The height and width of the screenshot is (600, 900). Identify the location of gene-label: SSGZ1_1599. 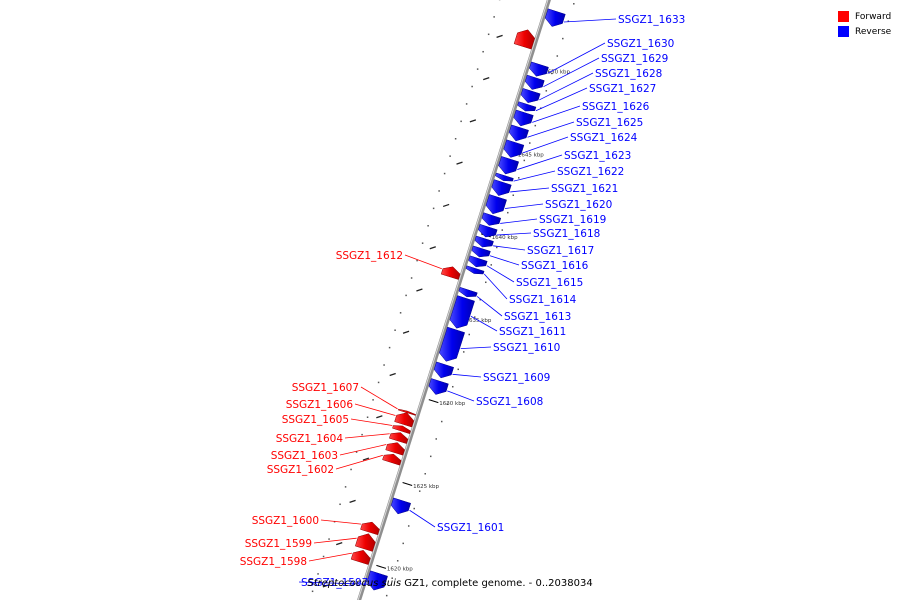
(278, 544).